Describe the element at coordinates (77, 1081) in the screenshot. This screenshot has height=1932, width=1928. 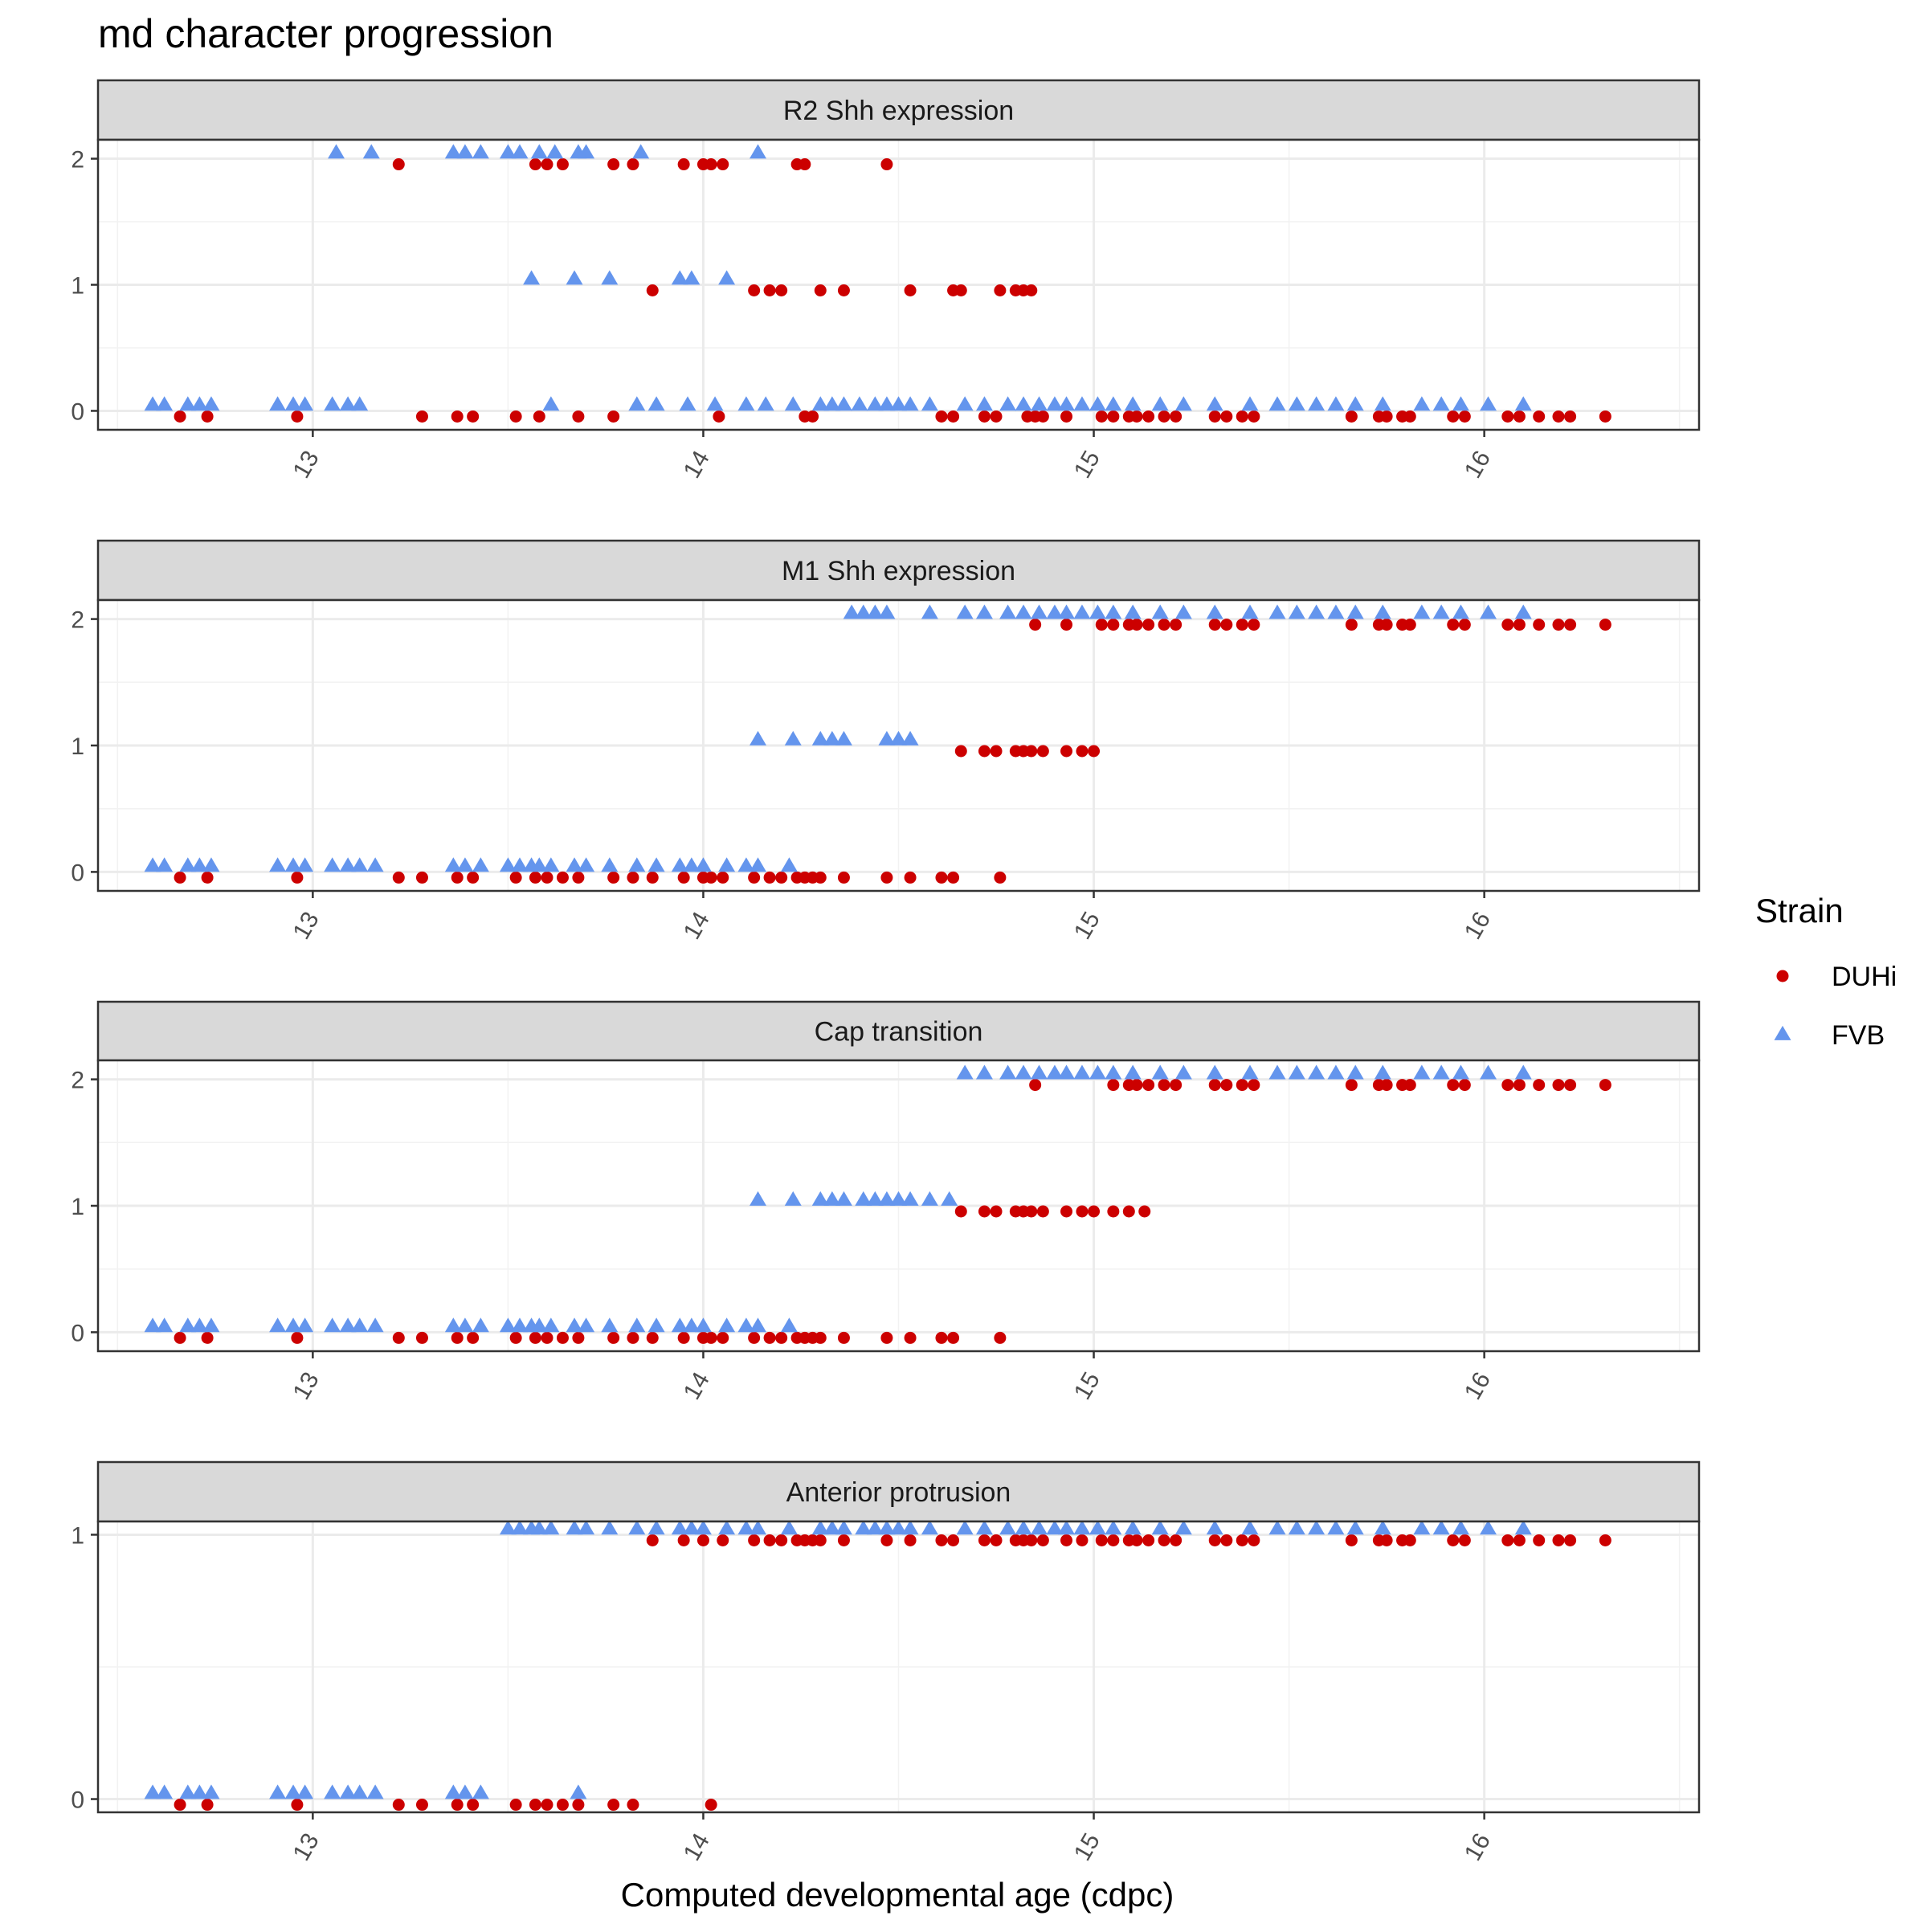
I see `y-tick-label: 2` at that location.